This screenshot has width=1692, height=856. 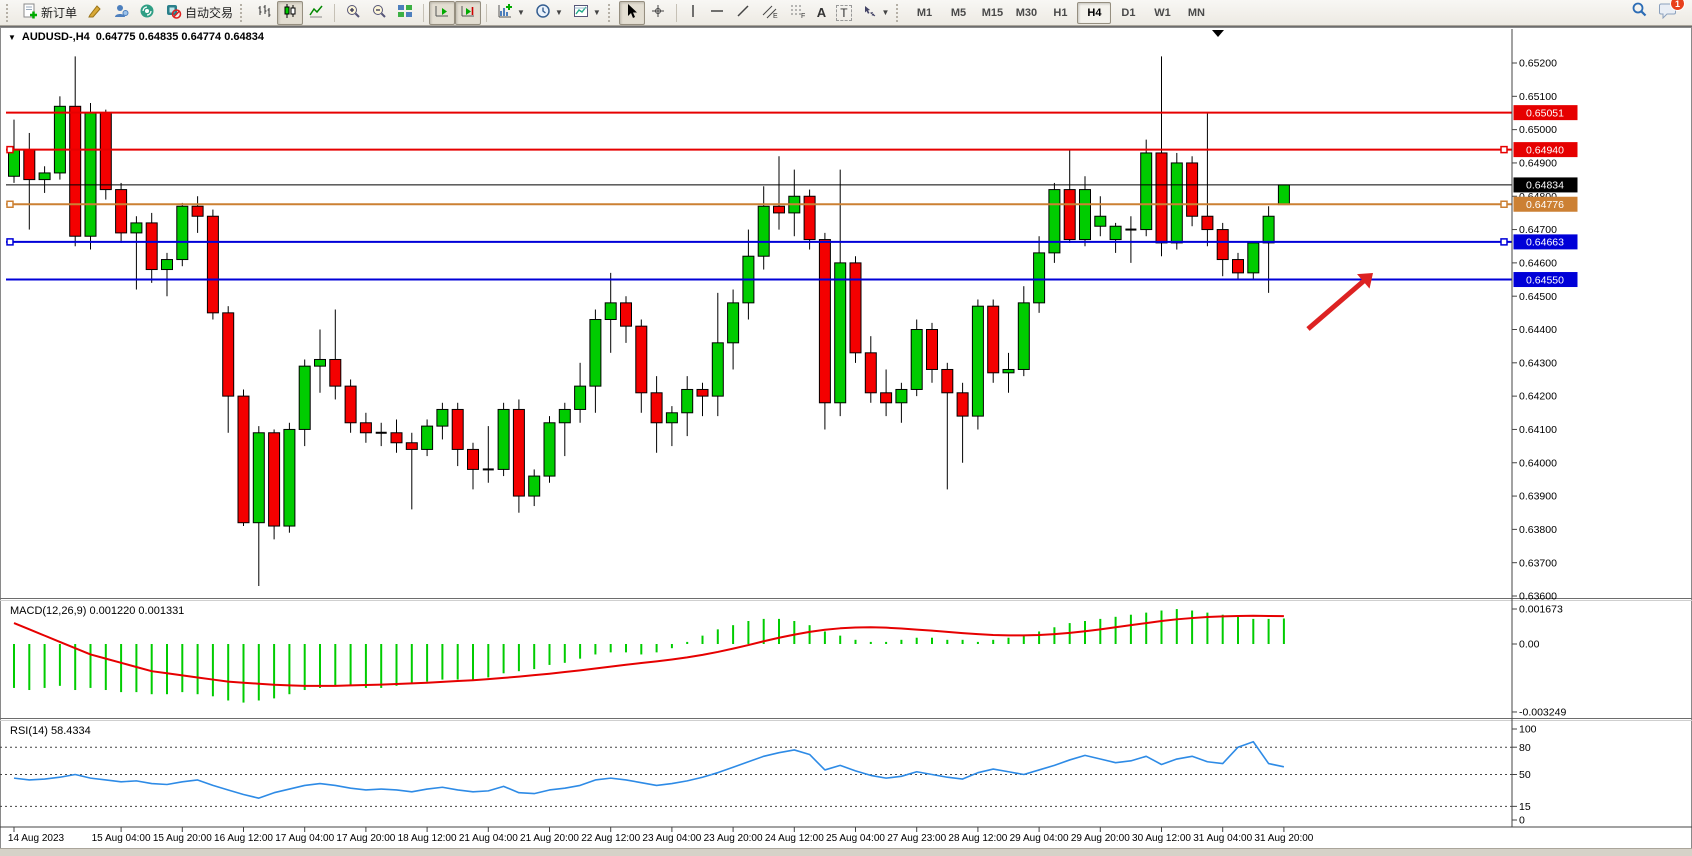 I want to click on timeframe-button-h1: H1, so click(x=1060, y=12).